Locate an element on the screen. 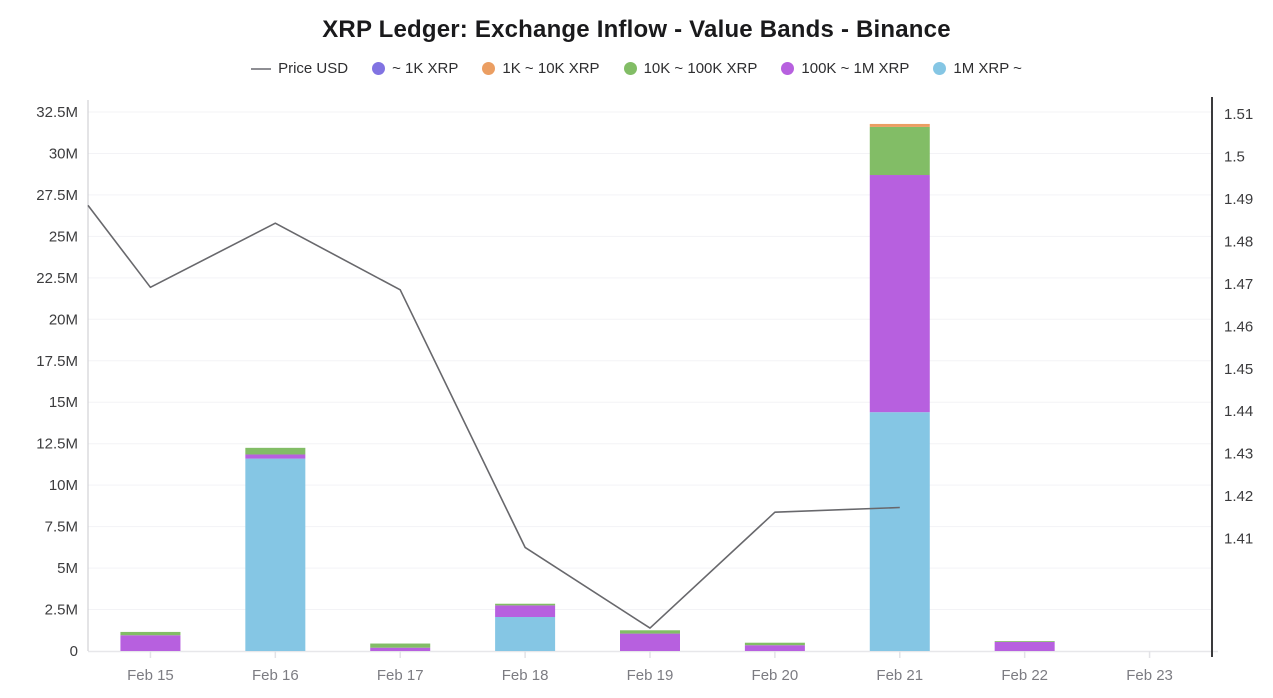  x-axis-tick-label: Feb 15 is located at coordinates (150, 675).